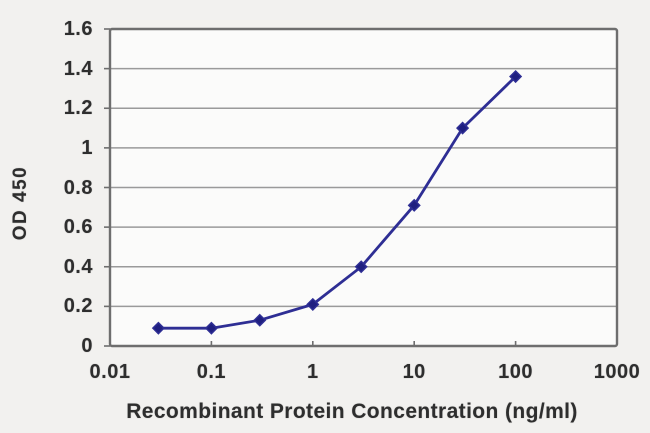 The height and width of the screenshot is (433, 650). What do you see at coordinates (78, 187) in the screenshot?
I see `y-tick-label: 0.8` at bounding box center [78, 187].